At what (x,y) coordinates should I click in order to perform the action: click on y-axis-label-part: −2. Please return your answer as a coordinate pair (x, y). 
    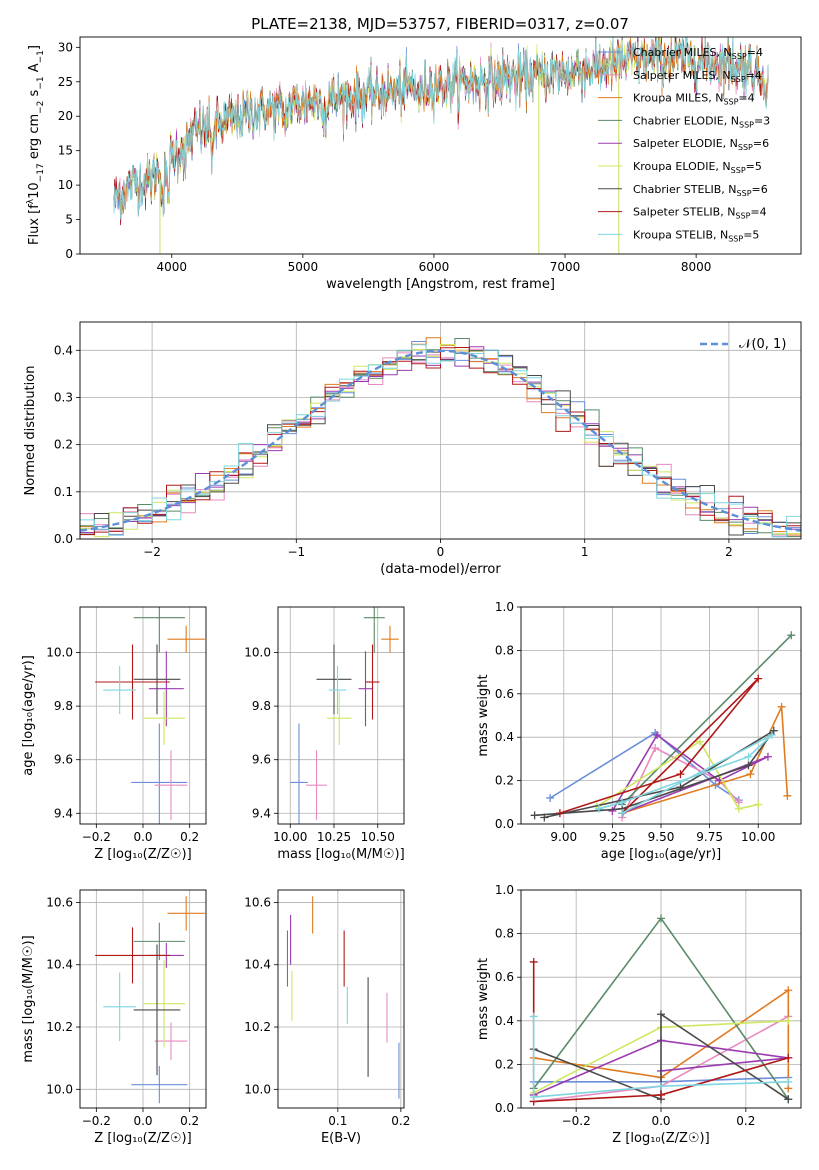
    Looking at the image, I should click on (41, 107).